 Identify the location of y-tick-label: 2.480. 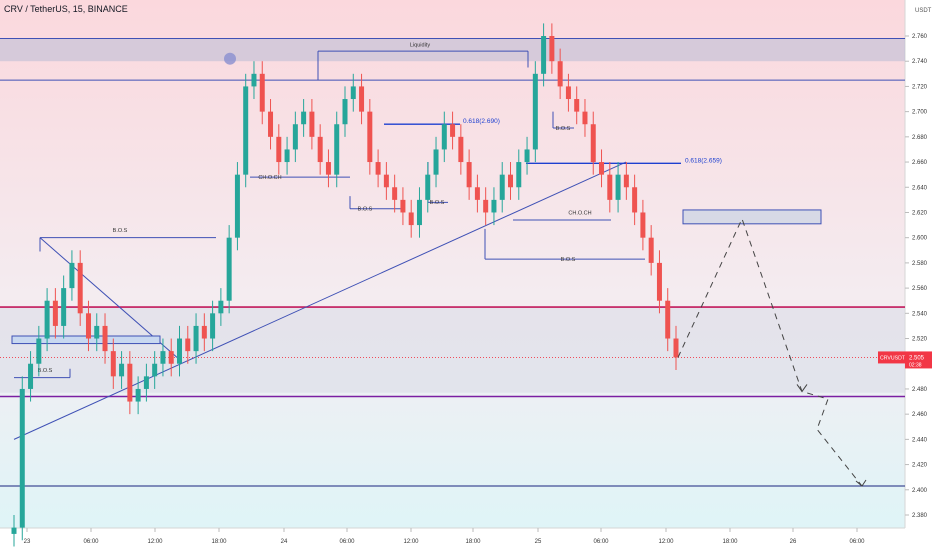
(920, 390).